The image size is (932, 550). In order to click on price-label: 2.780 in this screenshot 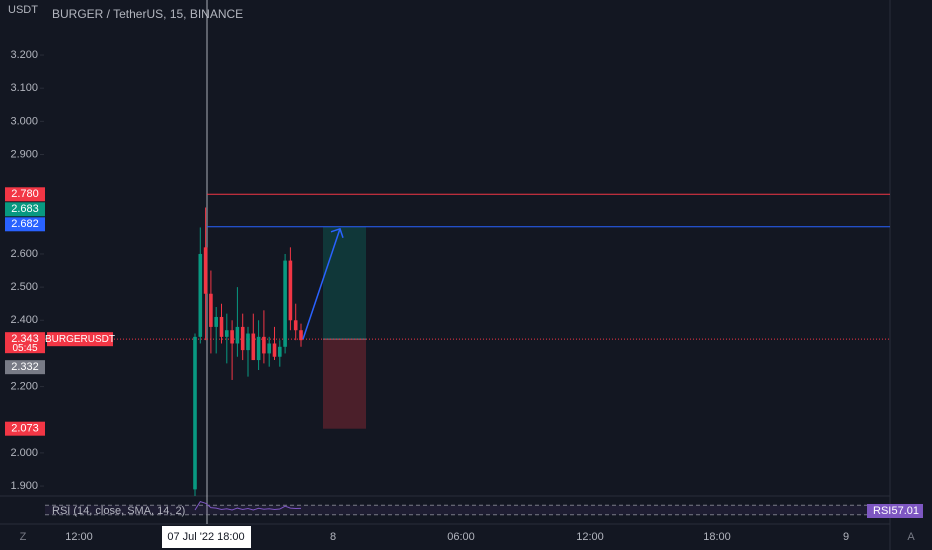, I will do `click(25, 194)`.